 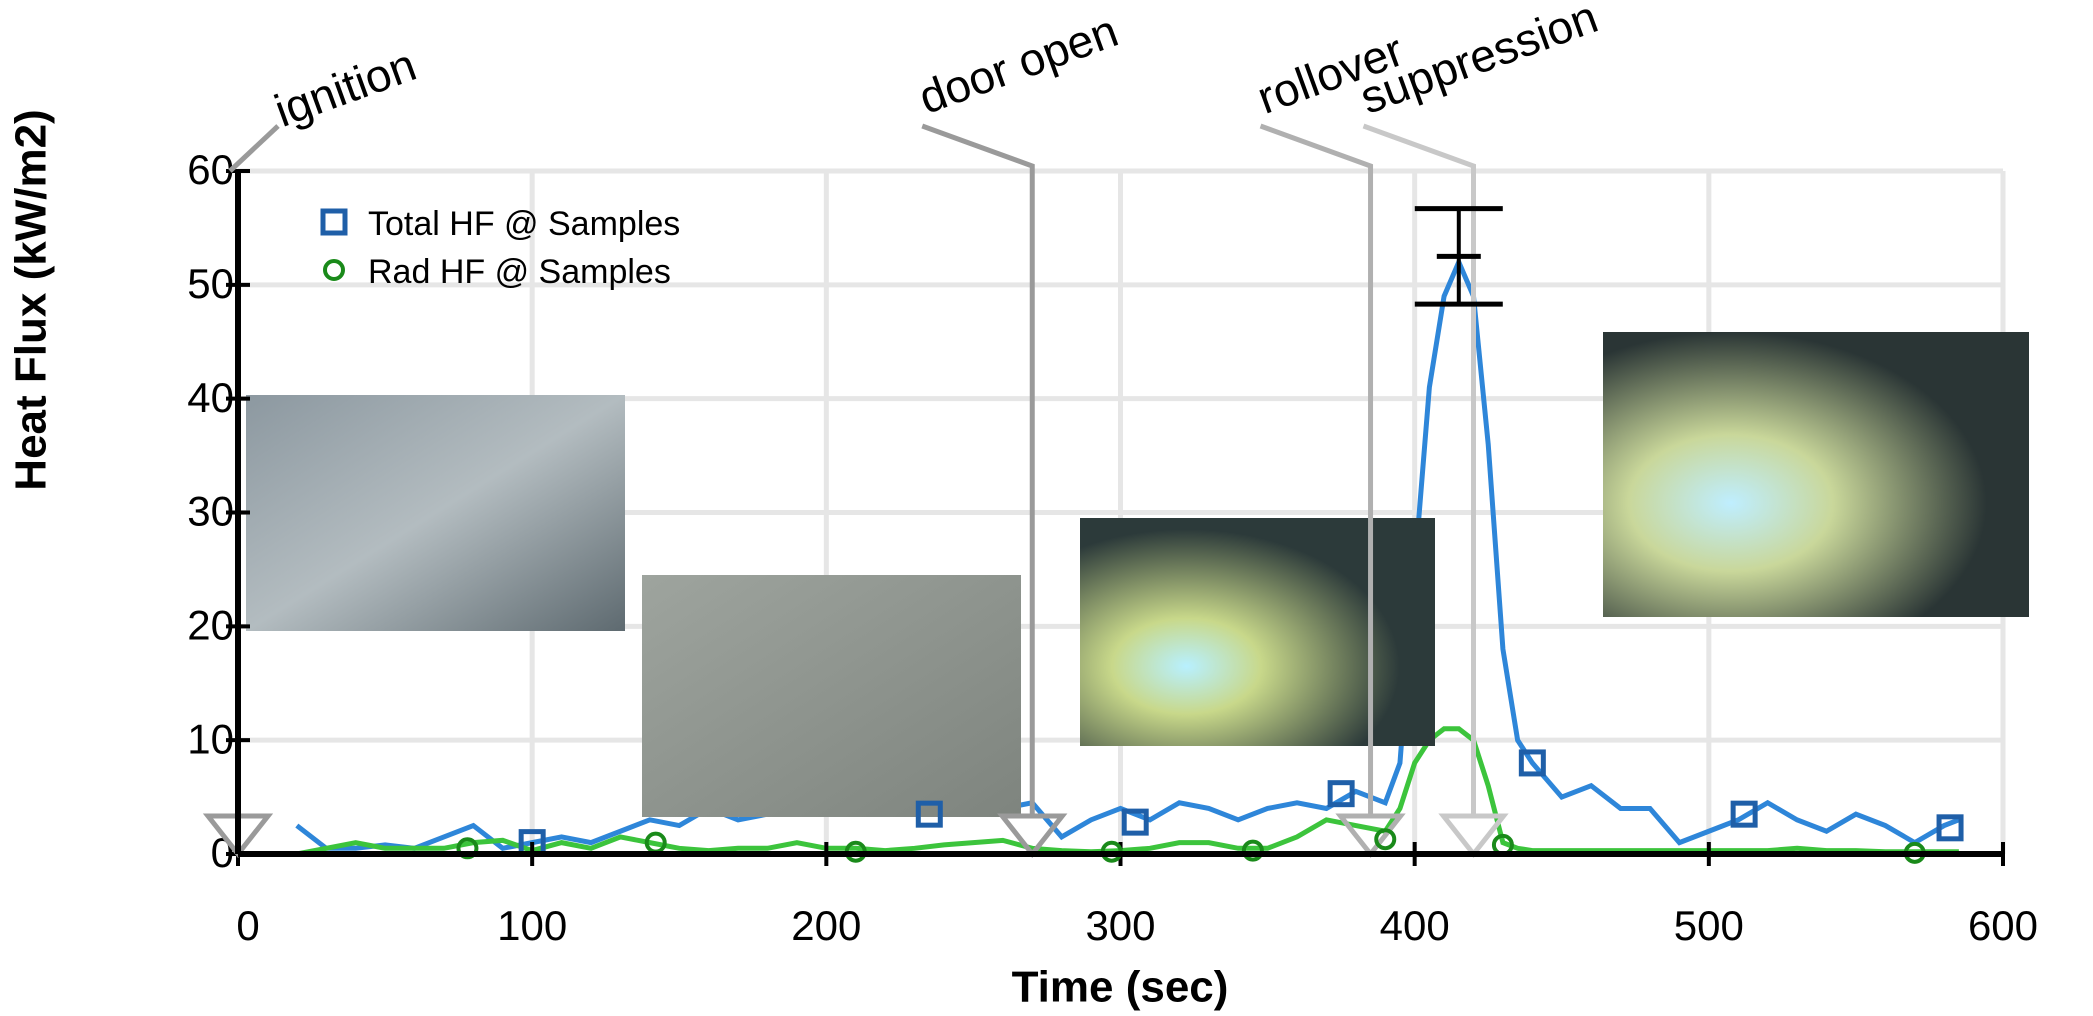 I want to click on legend-label: Rad HF @ Samples, so click(x=519, y=272).